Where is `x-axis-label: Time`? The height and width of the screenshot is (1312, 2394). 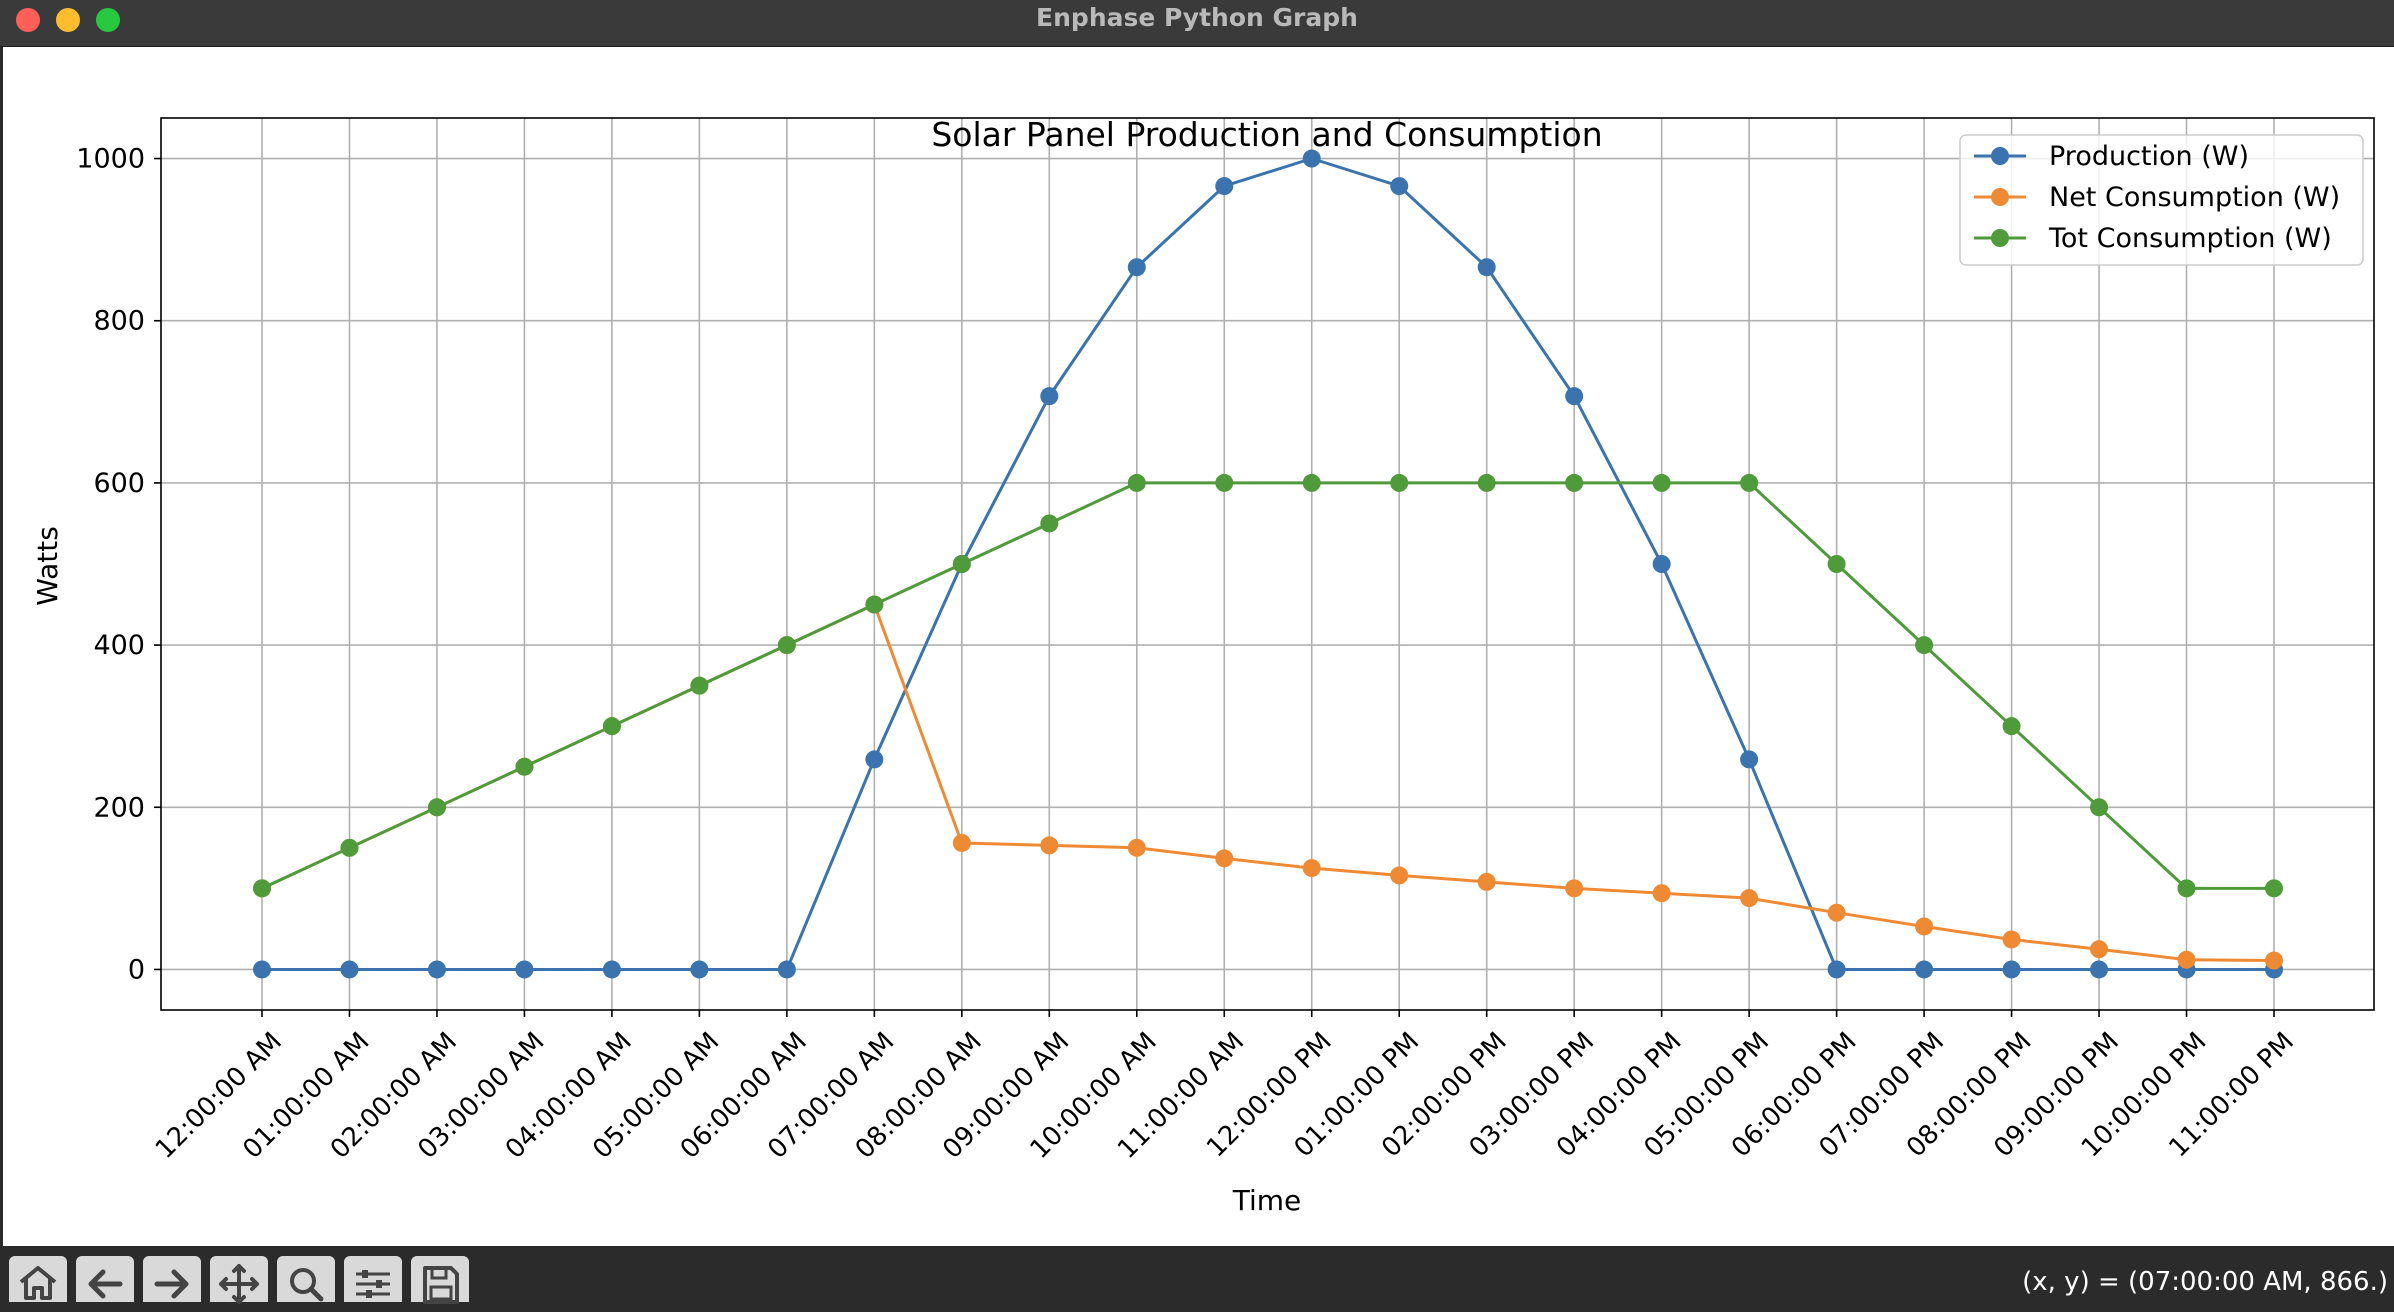 x-axis-label: Time is located at coordinates (1267, 1200).